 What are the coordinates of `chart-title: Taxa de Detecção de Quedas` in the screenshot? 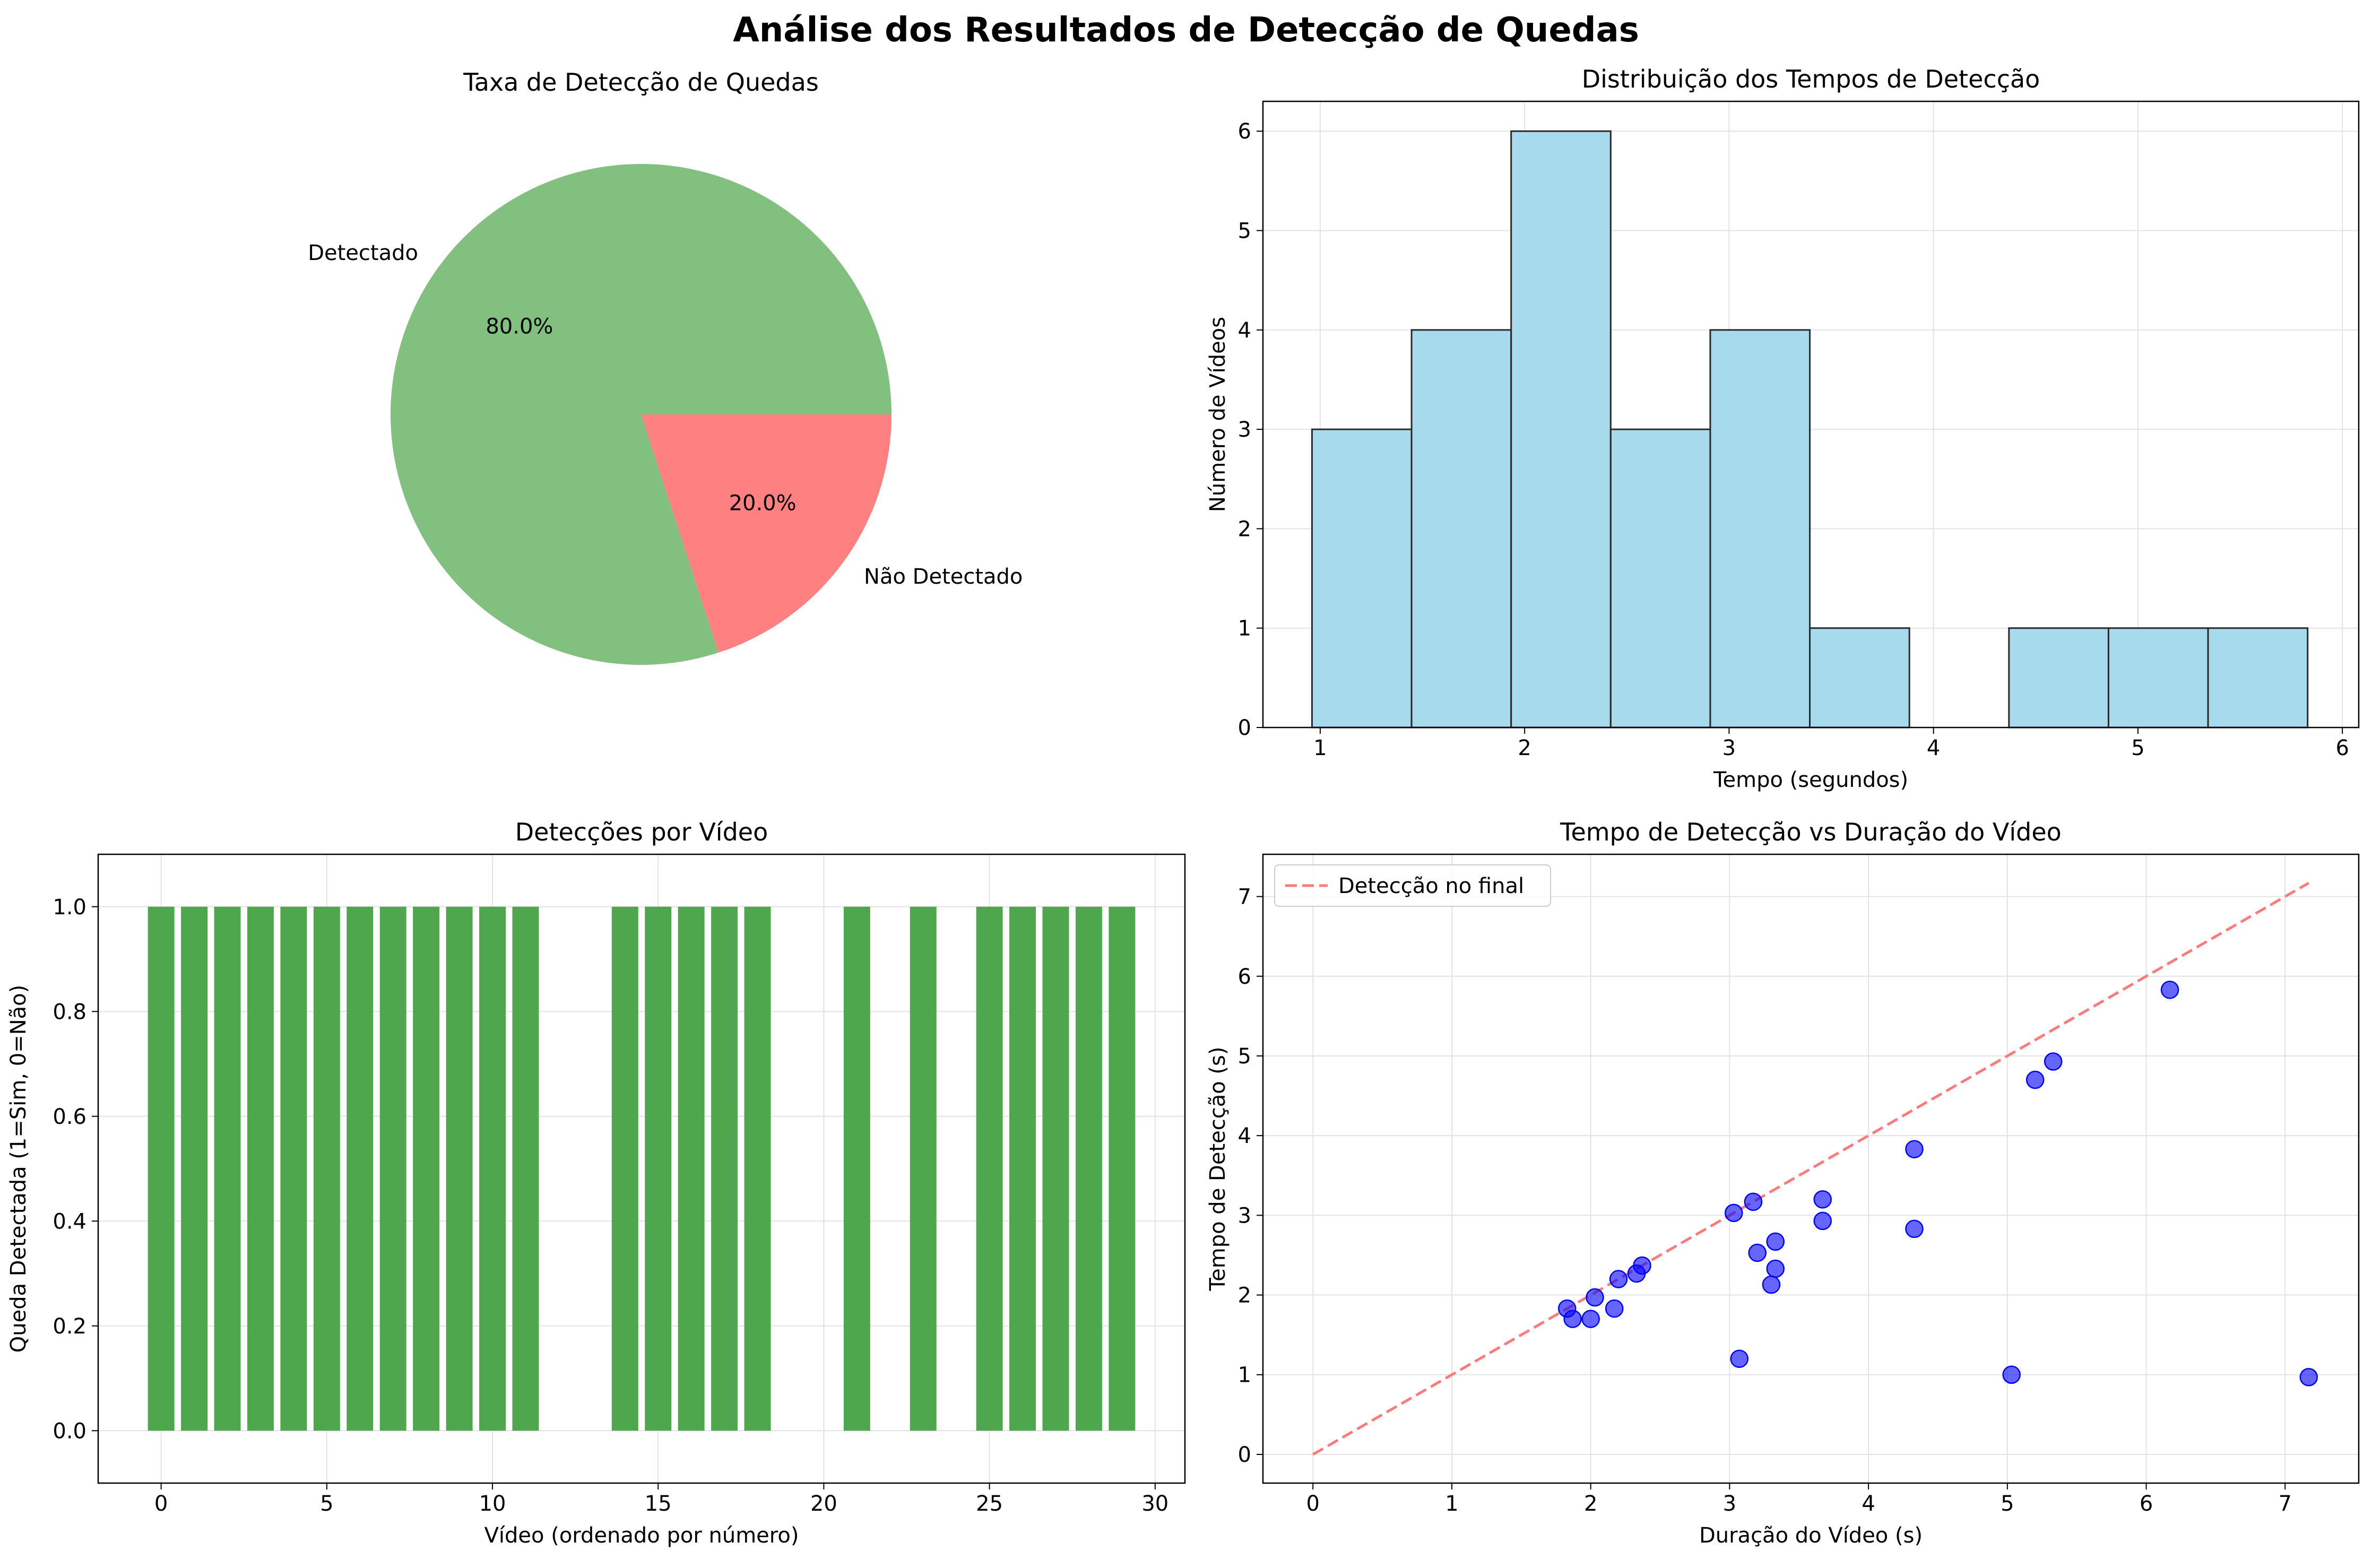 It's located at (641, 82).